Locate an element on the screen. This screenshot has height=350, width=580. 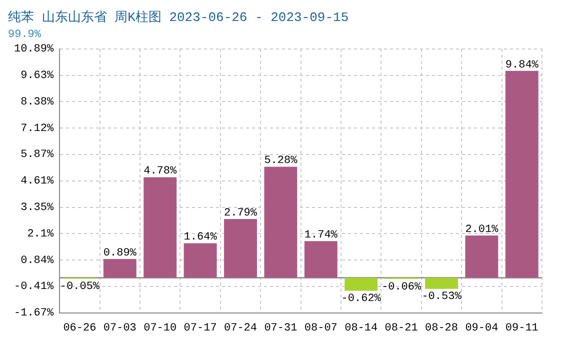
data-label: 5.28% is located at coordinates (281, 161).